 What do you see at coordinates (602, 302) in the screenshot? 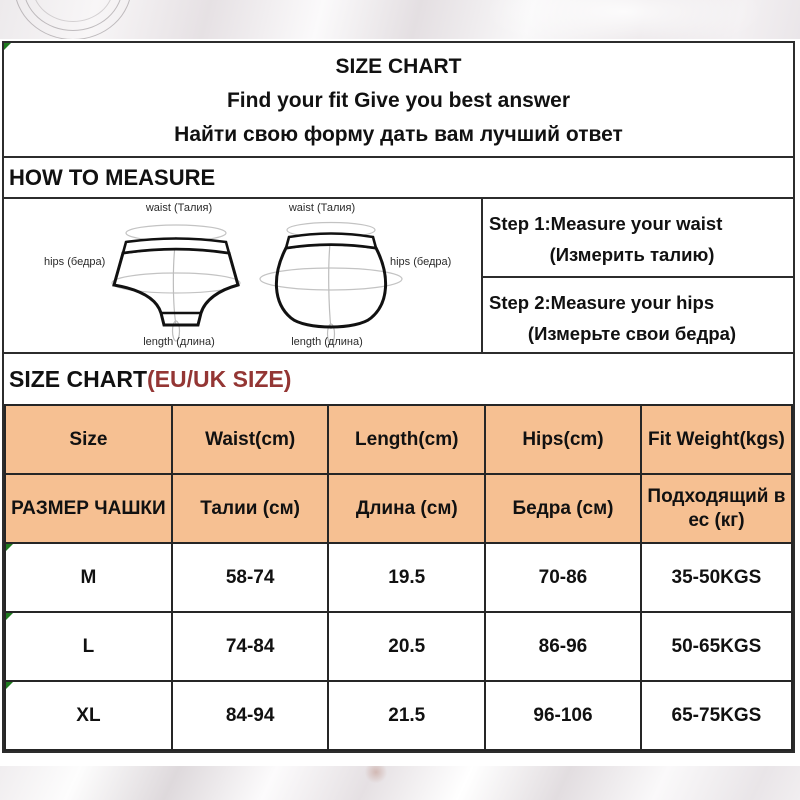
I see `step-2-text: Step 2:Measure your hips` at bounding box center [602, 302].